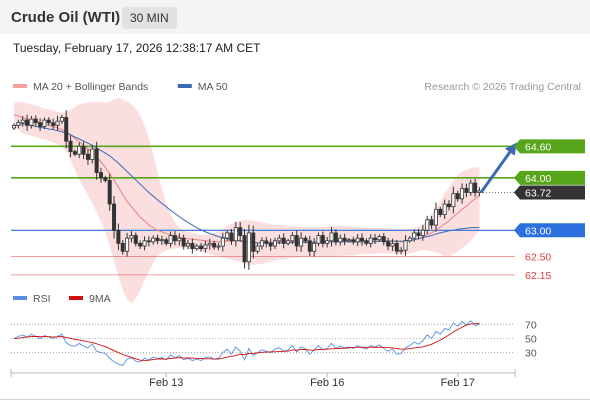 The image size is (590, 400). Describe the element at coordinates (42, 299) in the screenshot. I see `legend-label: RSI` at that location.